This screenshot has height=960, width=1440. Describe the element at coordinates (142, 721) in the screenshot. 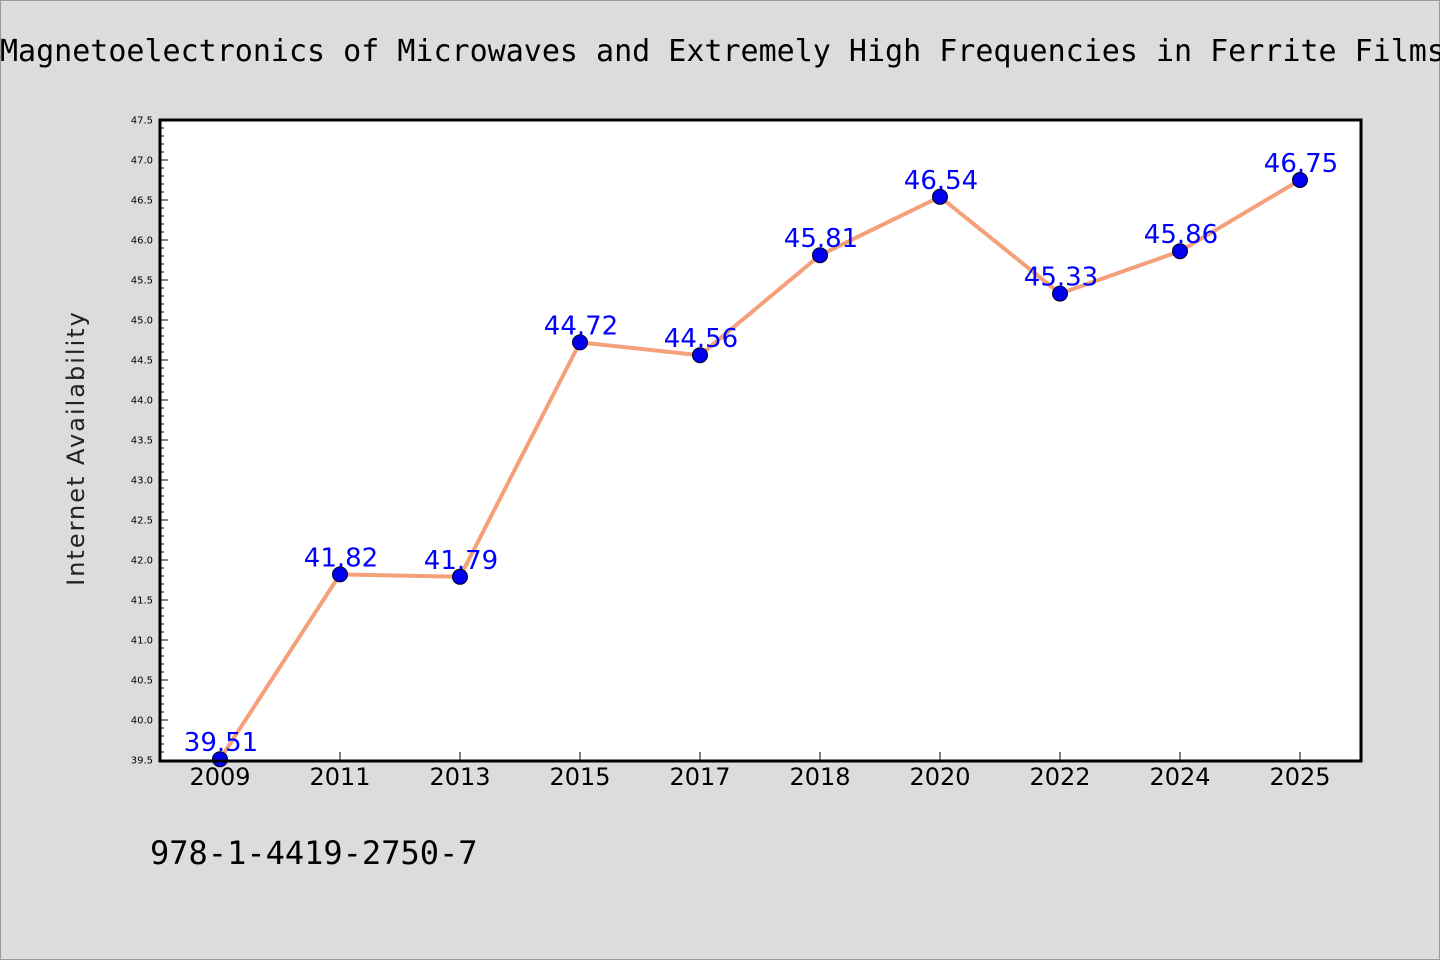

I see `y-tick-label: 40.0` at that location.